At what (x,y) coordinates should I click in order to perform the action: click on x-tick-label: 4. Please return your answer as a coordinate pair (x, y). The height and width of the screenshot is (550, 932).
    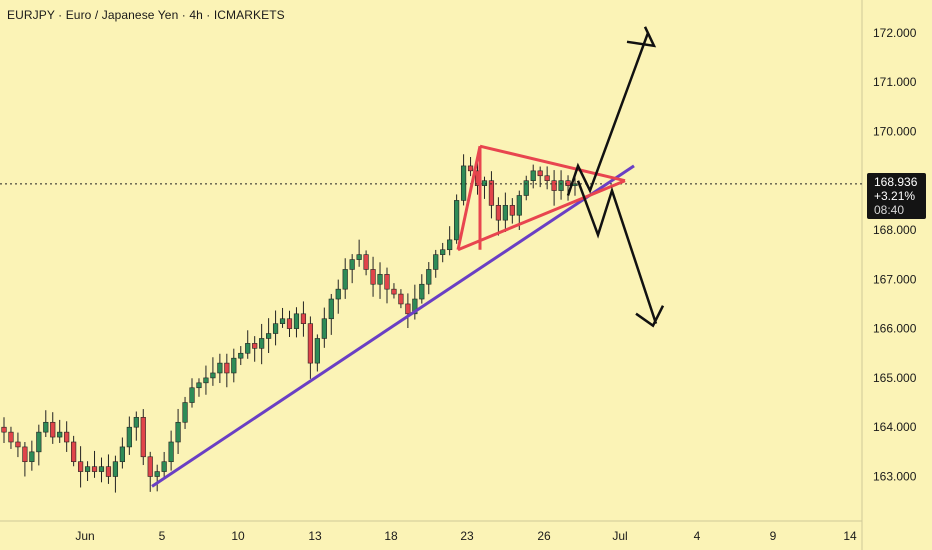
    Looking at the image, I should click on (697, 536).